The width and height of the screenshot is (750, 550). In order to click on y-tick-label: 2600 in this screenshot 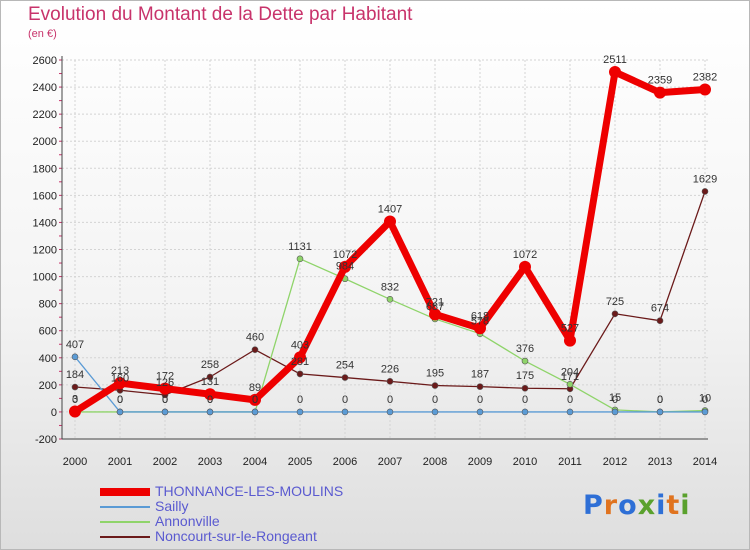, I will do `click(45, 61)`.